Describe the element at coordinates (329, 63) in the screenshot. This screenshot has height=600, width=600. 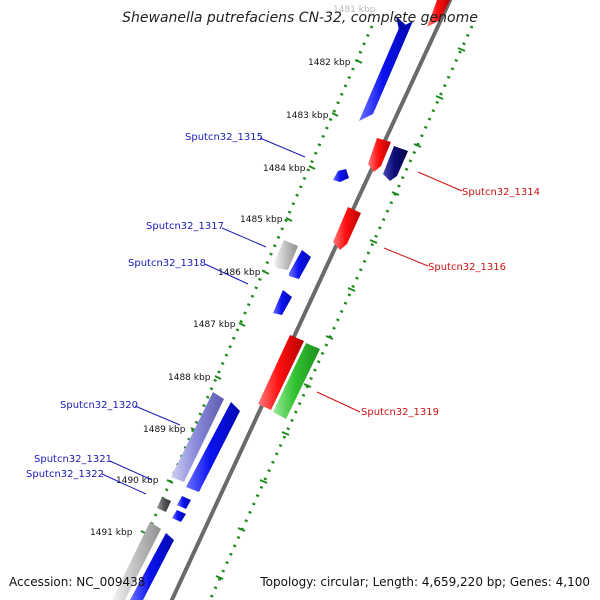
I see `ruler-tick-label: 1482 kbp` at that location.